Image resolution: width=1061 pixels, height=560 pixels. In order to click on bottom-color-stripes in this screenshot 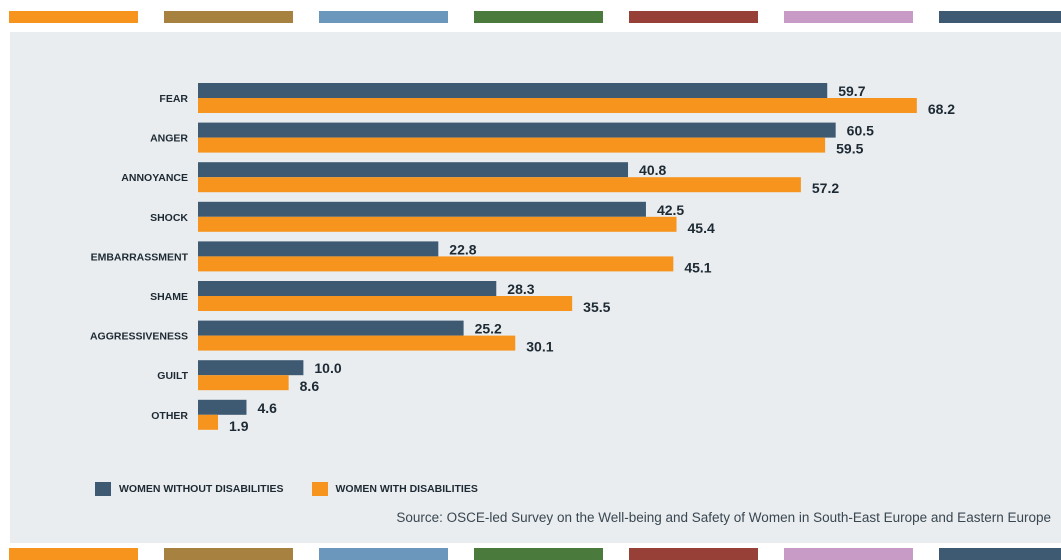, I will do `click(530, 554)`.